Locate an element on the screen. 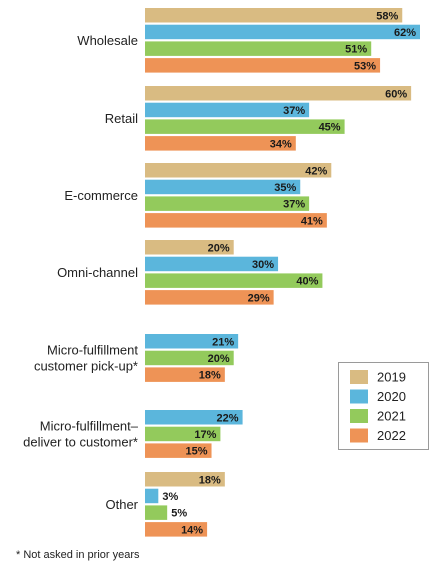  category-group: 58% 62% 51% 53% Wholesale is located at coordinates (248, 40).